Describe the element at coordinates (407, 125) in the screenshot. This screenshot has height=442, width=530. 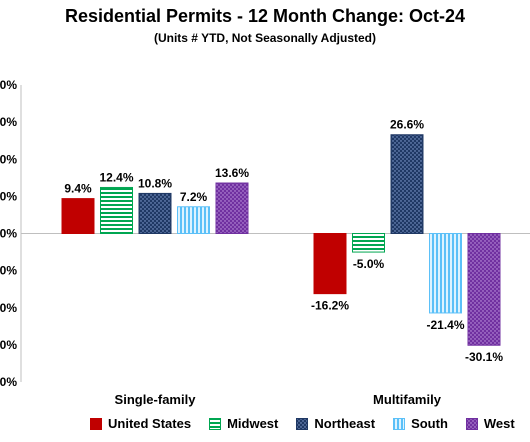
I see `data-label: 26.6%` at that location.